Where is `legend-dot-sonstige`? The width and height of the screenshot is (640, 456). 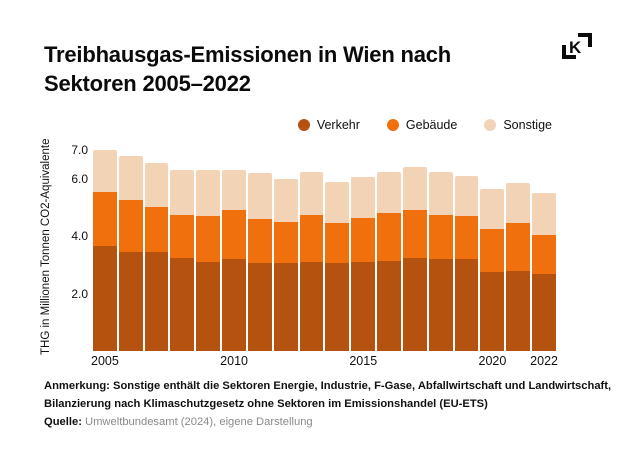 legend-dot-sonstige is located at coordinates (490, 125).